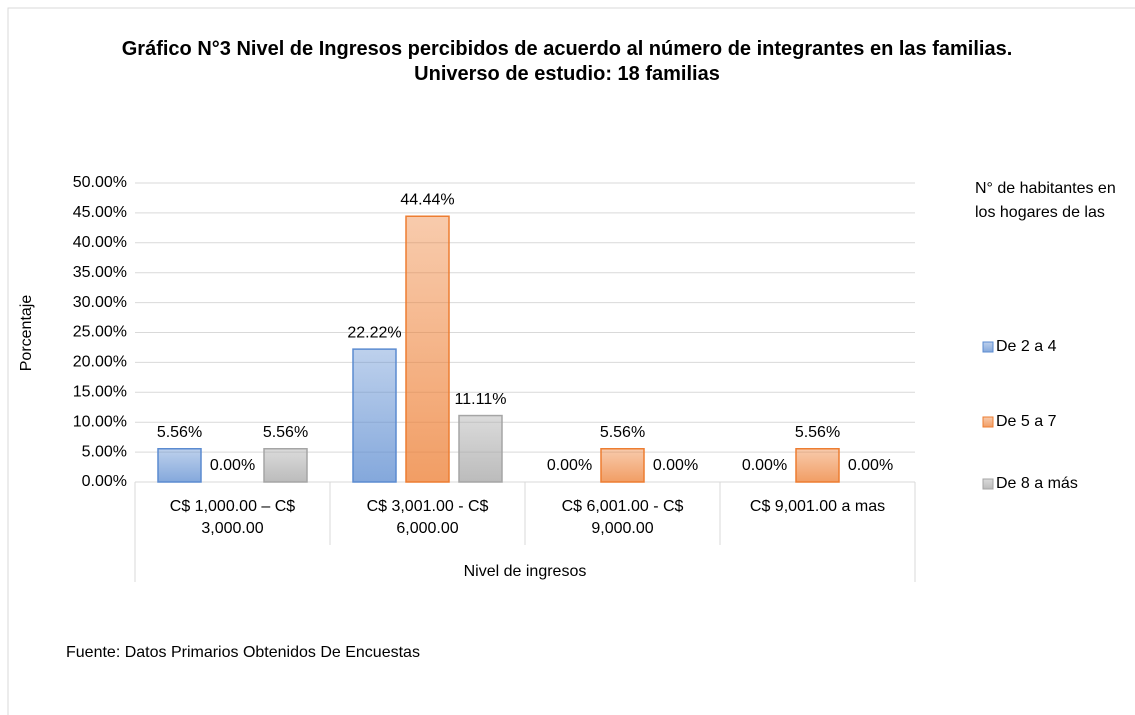 This screenshot has width=1135, height=715. Describe the element at coordinates (817, 506) in the screenshot. I see `x-tick-label: C$ 9,001.00 a mas` at that location.